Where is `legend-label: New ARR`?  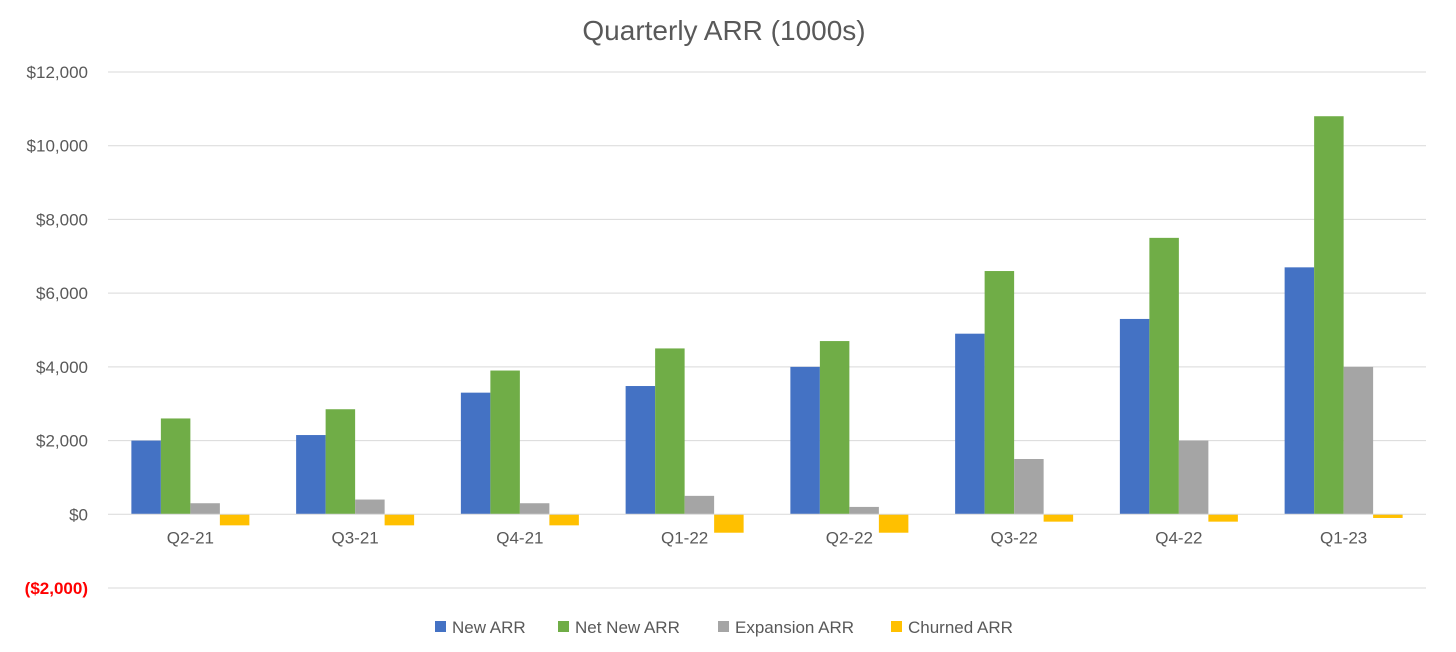
legend-label: New ARR is located at coordinates (489, 627).